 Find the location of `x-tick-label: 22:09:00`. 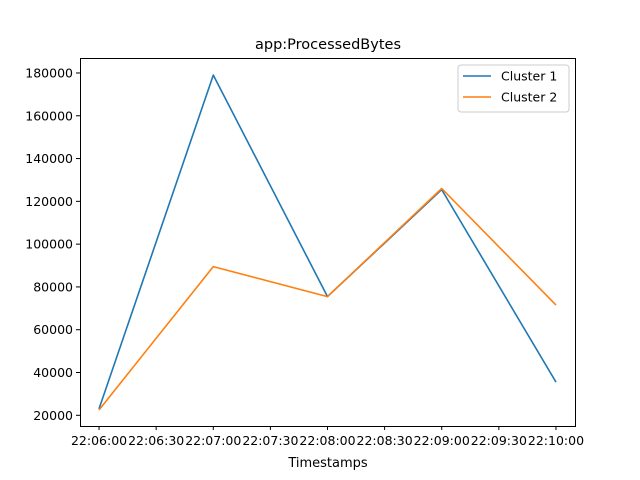

x-tick-label: 22:09:00 is located at coordinates (442, 440).